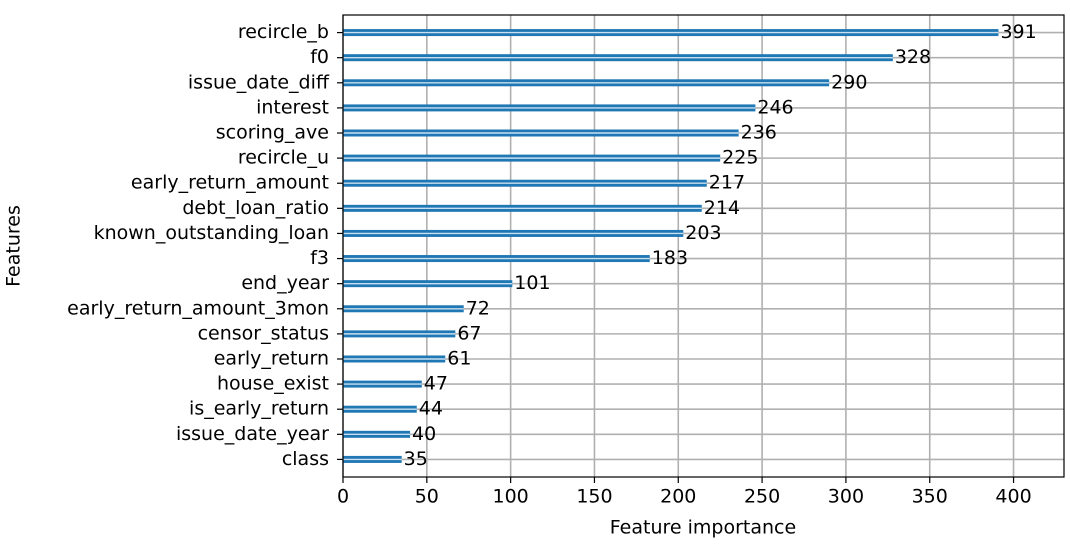 The image size is (1070, 545). I want to click on y-tick-label: early_return, so click(271, 358).